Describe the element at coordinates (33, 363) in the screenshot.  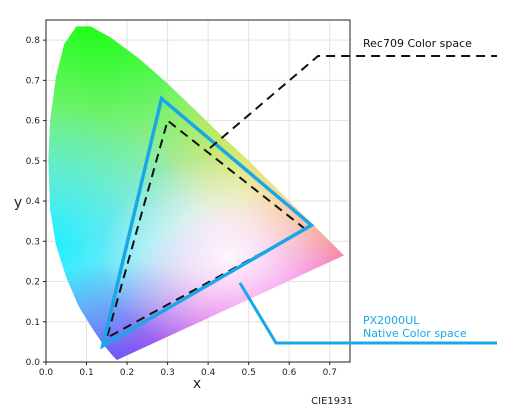
I see `y-tick-label: 0.0` at that location.